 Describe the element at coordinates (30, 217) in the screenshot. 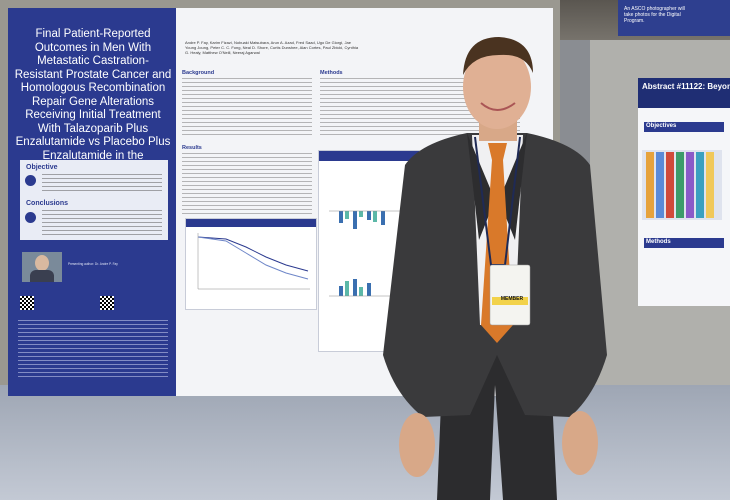

I see `target-icon` at that location.